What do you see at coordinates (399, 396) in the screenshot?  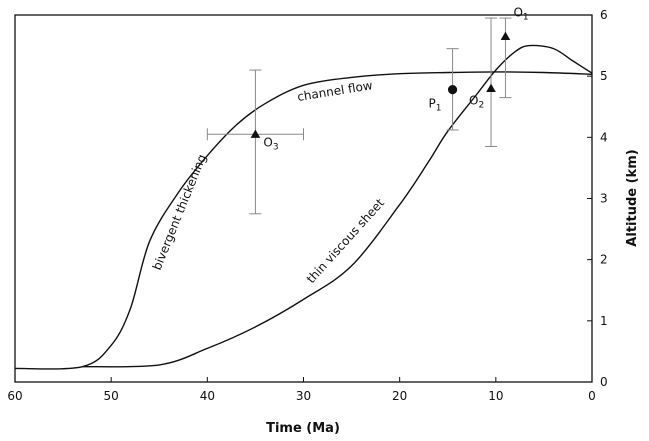 I see `x-tick-label: 20` at bounding box center [399, 396].